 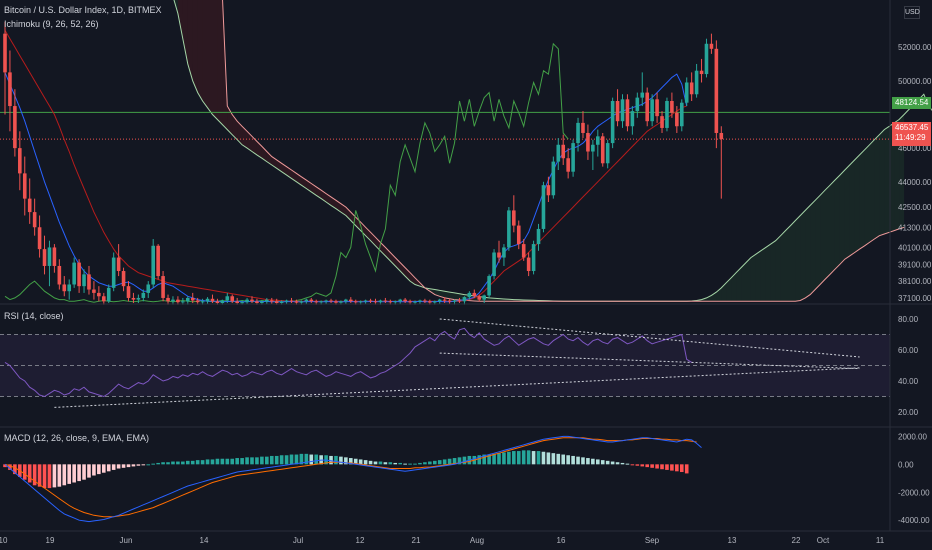 I want to click on ichimoku-legend: Ichimoku (9, 26, 52, 26), so click(x=51, y=24).